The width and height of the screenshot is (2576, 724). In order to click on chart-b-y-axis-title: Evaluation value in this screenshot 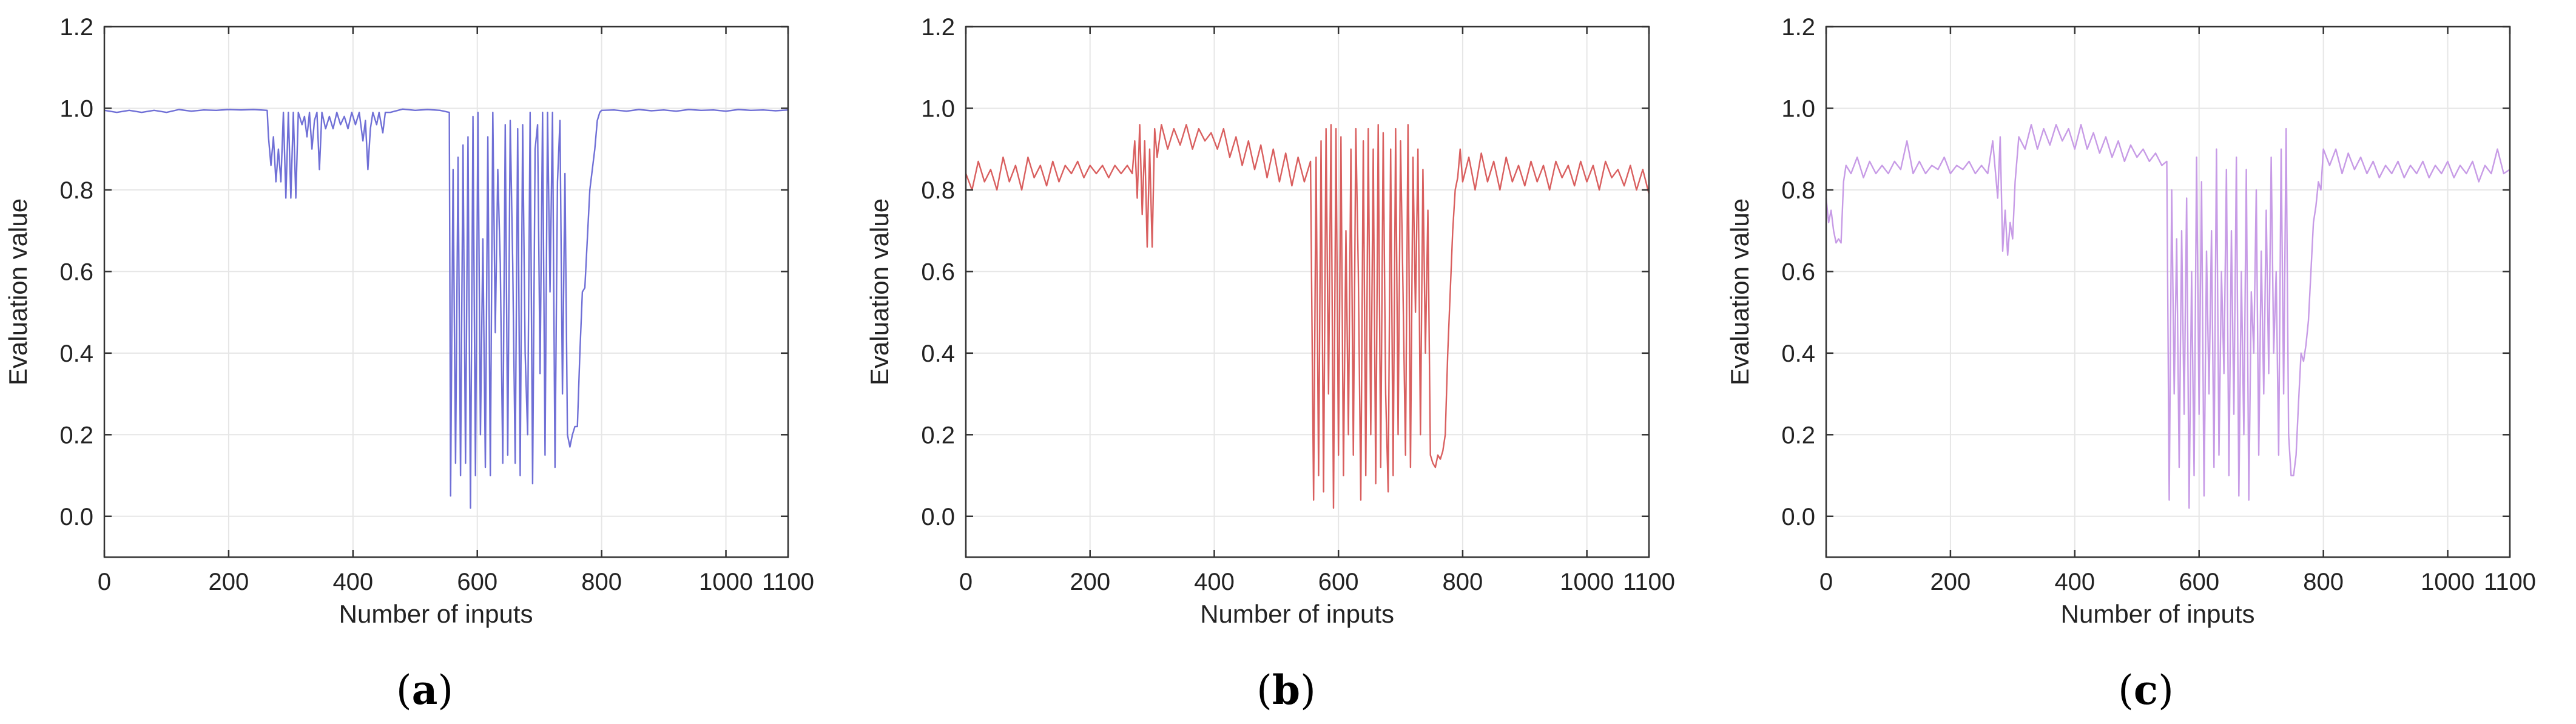, I will do `click(880, 291)`.